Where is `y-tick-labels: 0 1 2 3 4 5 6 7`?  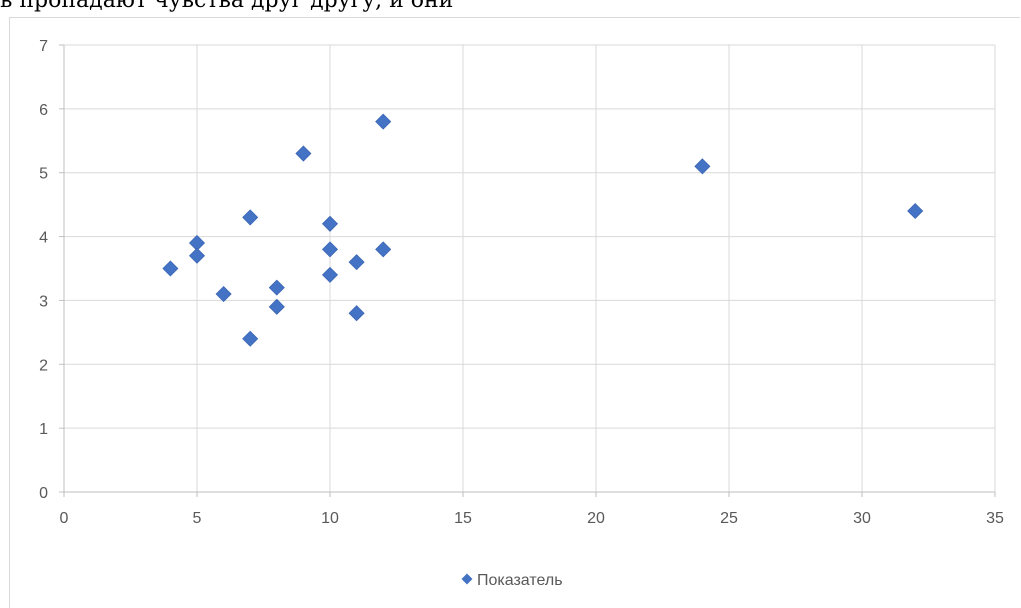
y-tick-labels: 0 1 2 3 4 5 6 7 is located at coordinates (43, 270).